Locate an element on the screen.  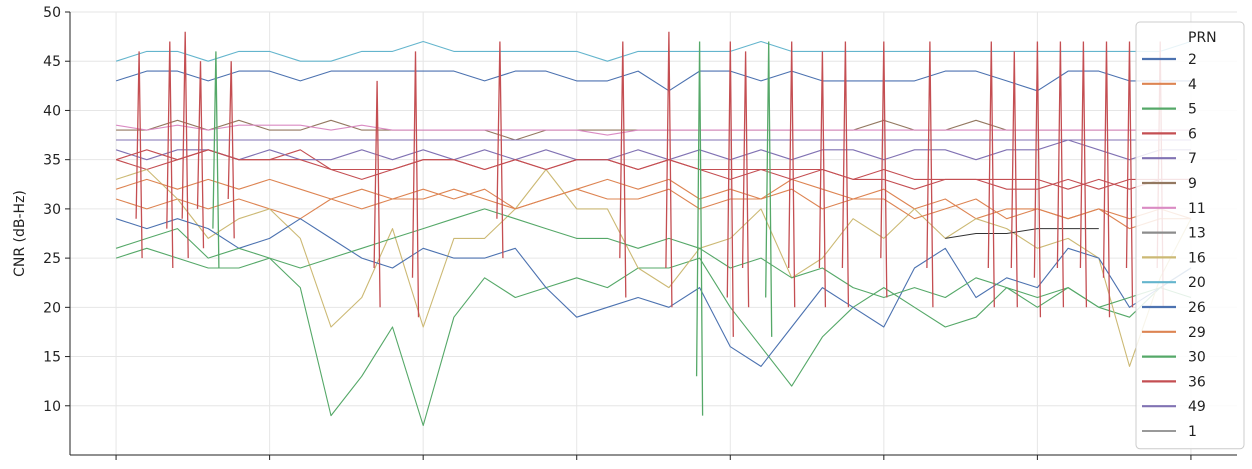
legend-label-prn-2: 2 is located at coordinates (1192, 60).